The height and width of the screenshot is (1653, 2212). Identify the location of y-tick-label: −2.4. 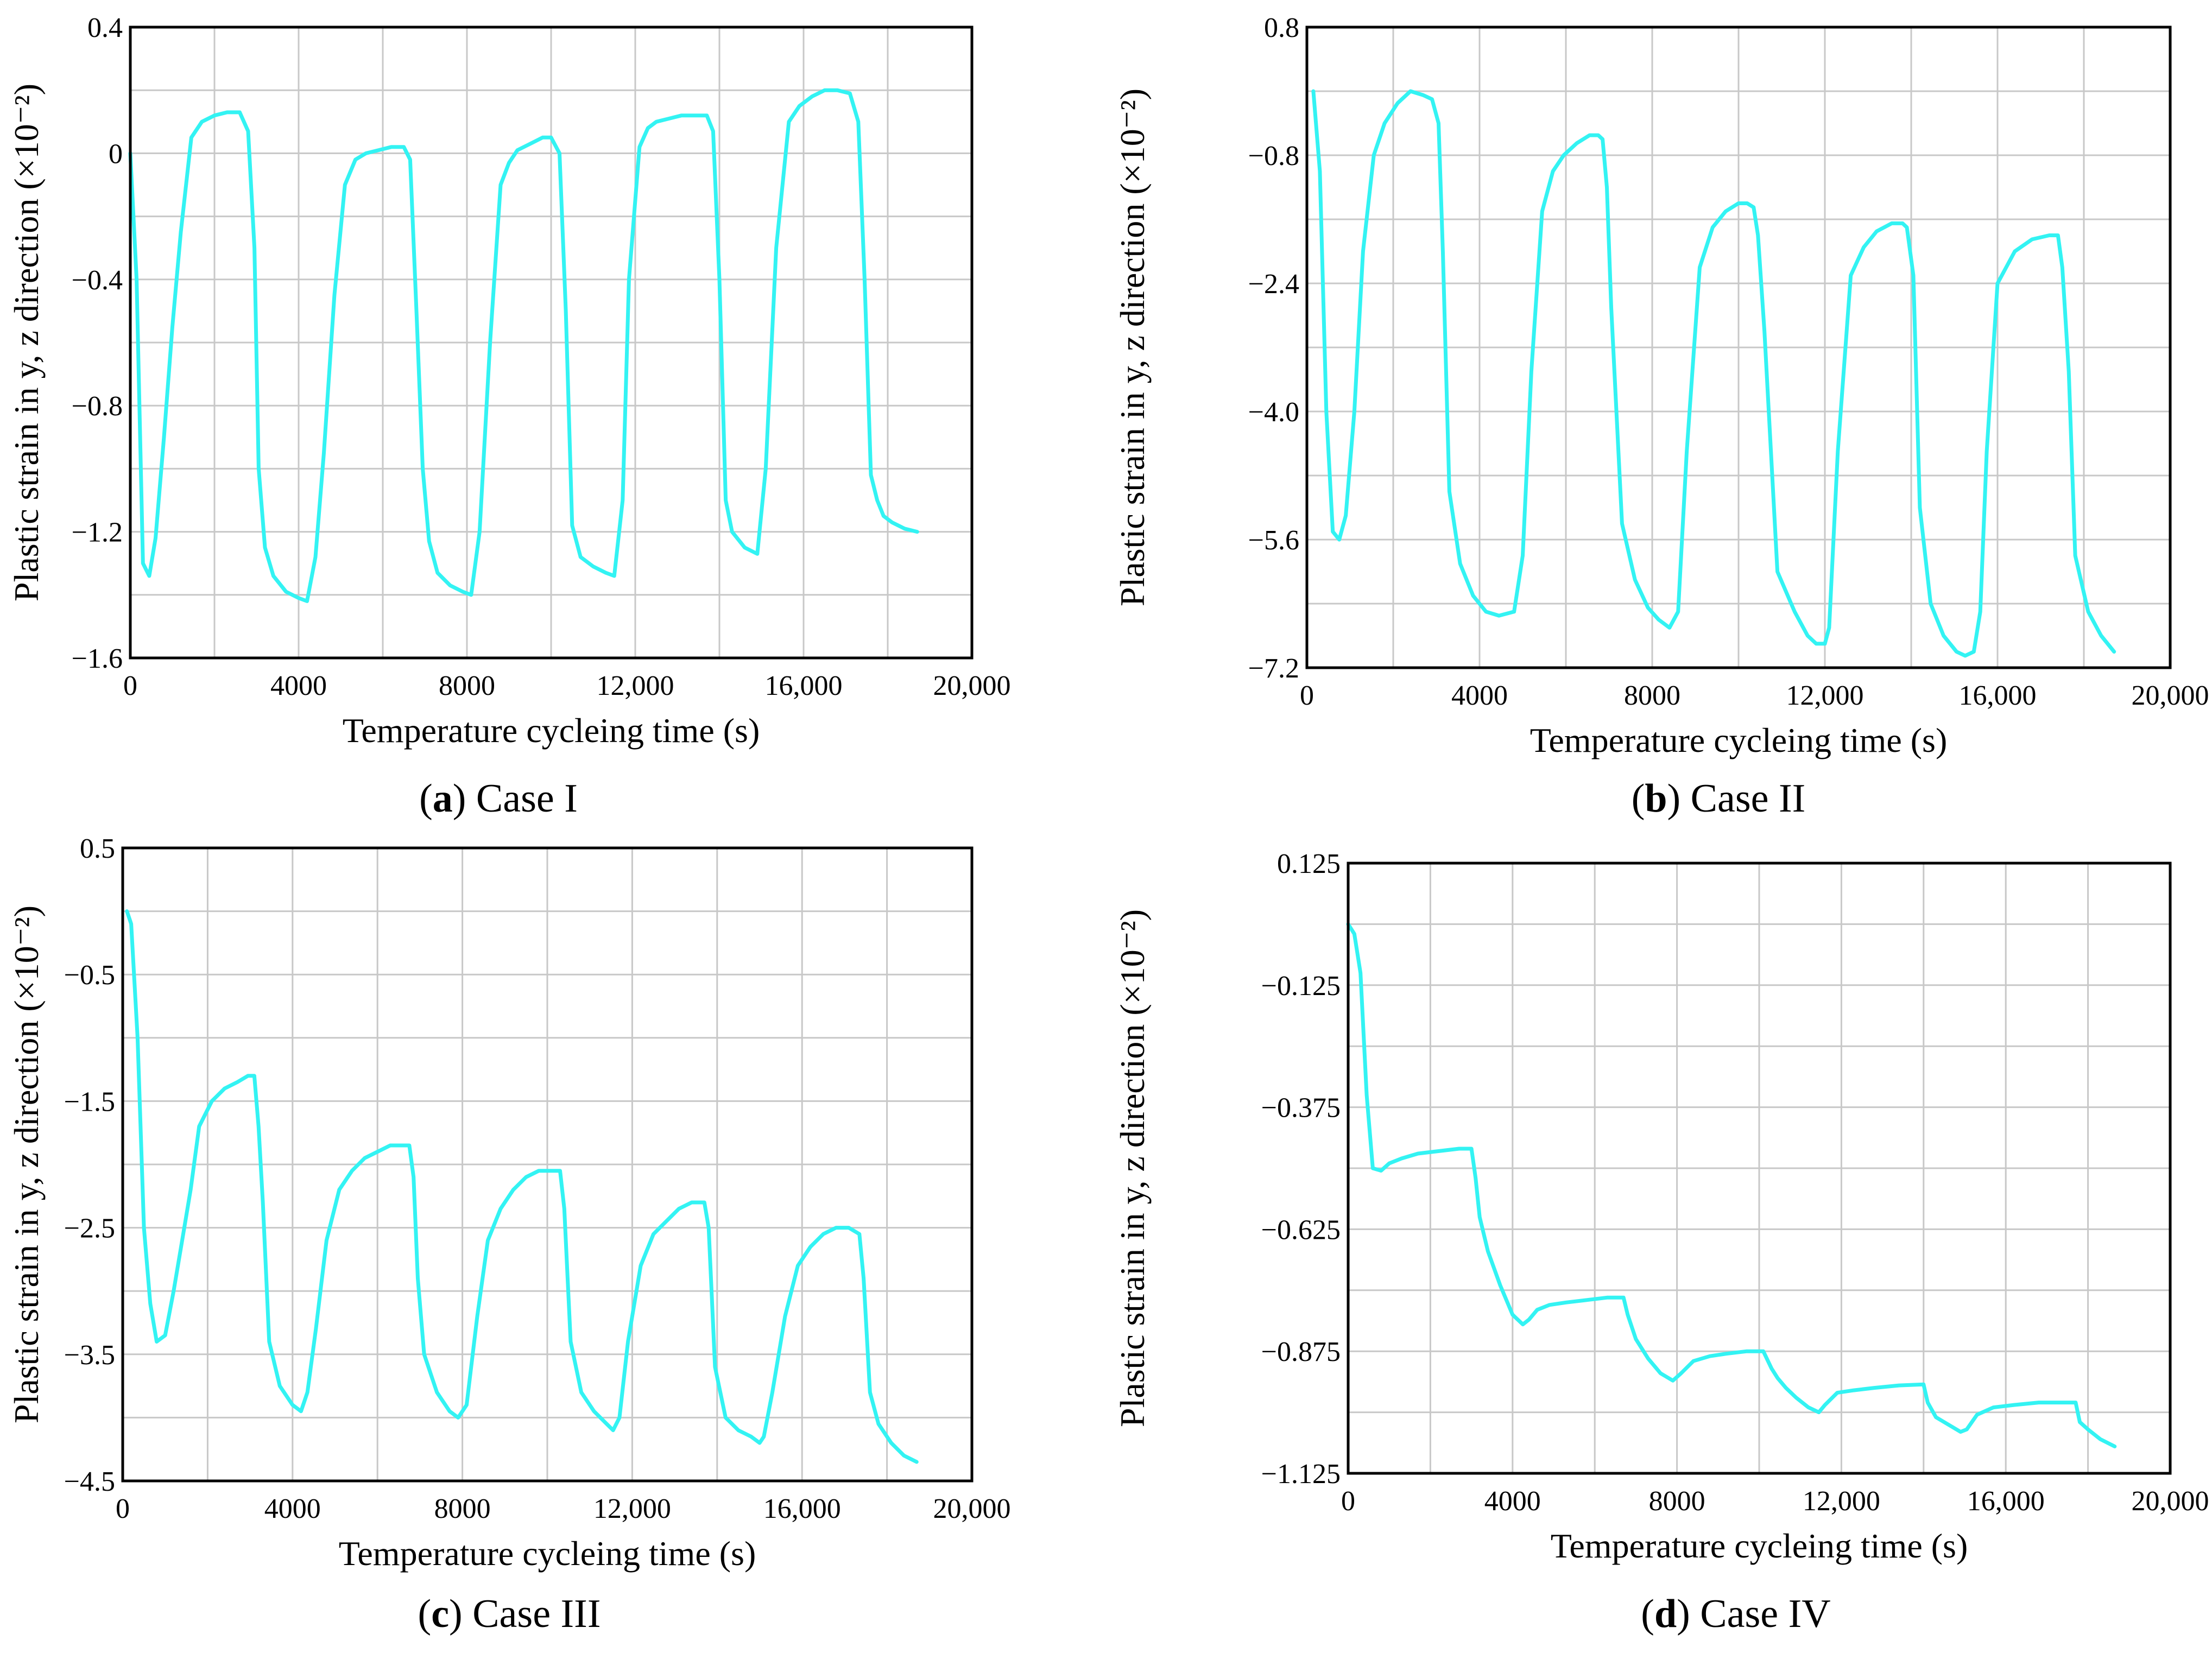
(1273, 284).